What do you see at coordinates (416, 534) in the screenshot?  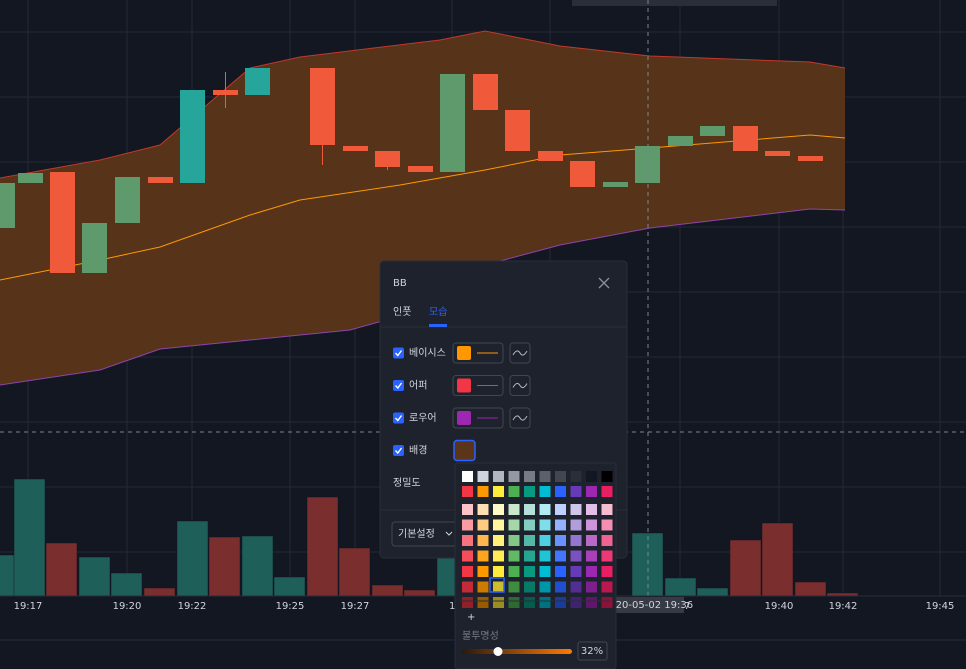 I see `defaults-button-label: 기본설정` at bounding box center [416, 534].